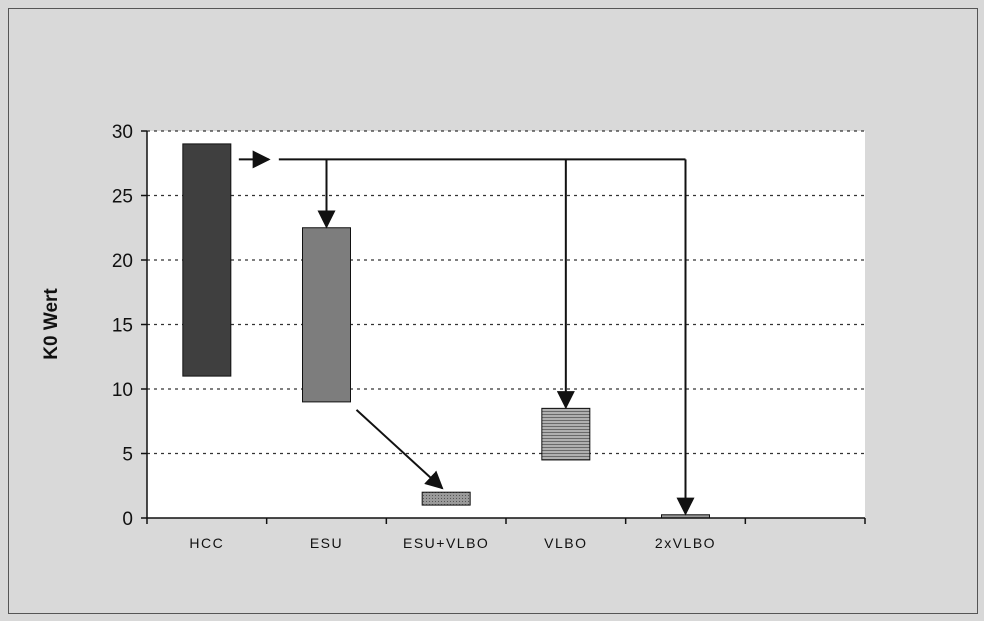 The image size is (984, 621). What do you see at coordinates (122, 197) in the screenshot?
I see `y-tick-label: 25` at bounding box center [122, 197].